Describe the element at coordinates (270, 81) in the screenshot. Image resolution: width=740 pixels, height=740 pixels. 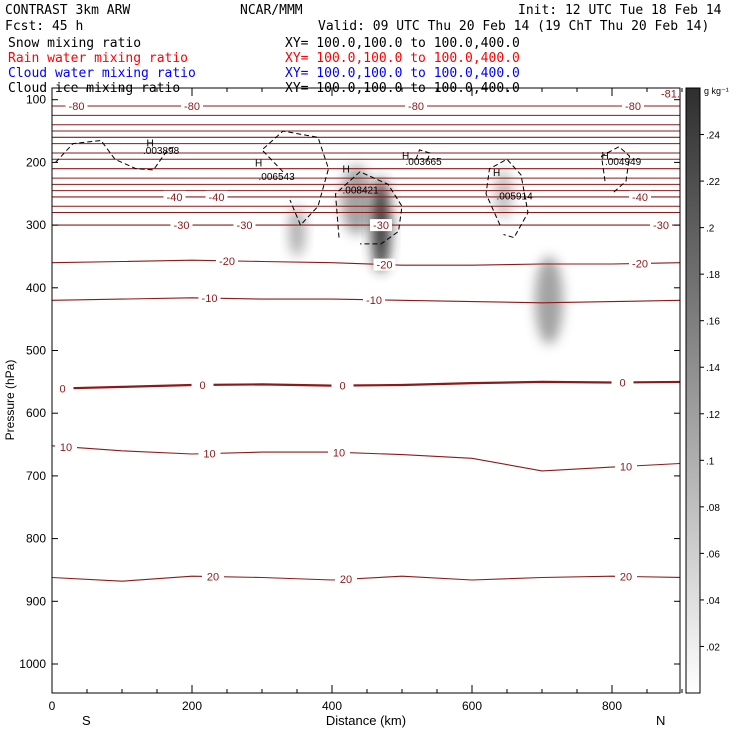
I see `extremum-label-2: -67.18` at that location.